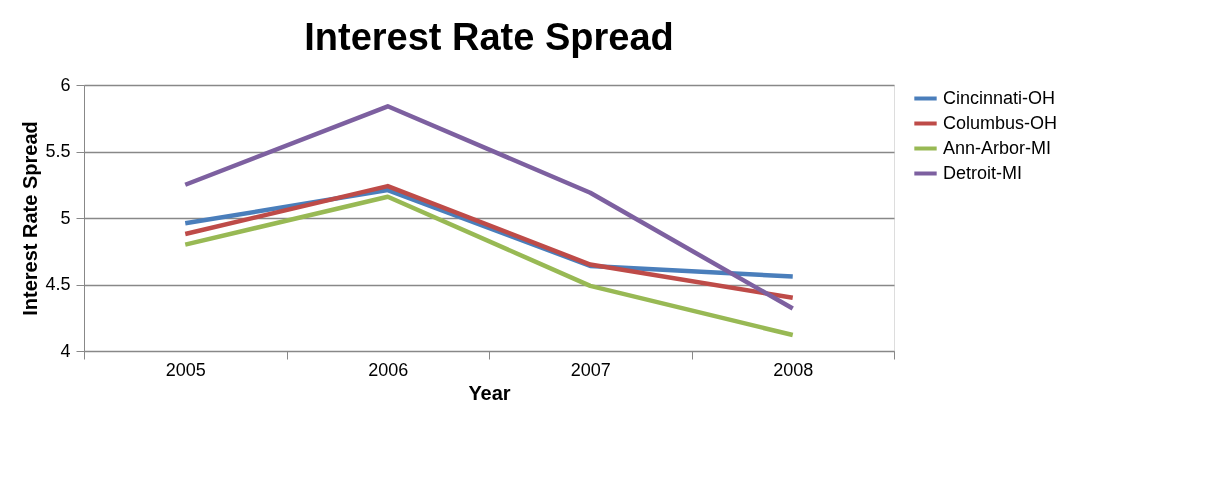  I want to click on x-tick-label: 2005, so click(185, 369).